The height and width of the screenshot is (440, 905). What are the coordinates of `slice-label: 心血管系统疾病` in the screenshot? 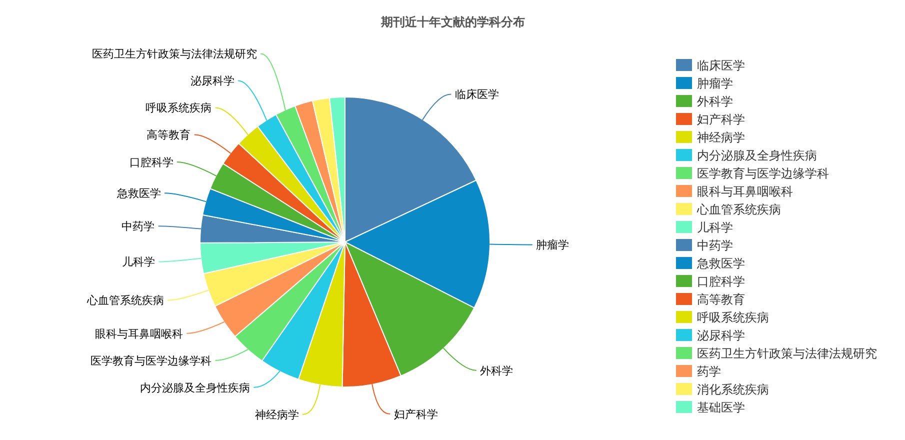 It's located at (125, 301).